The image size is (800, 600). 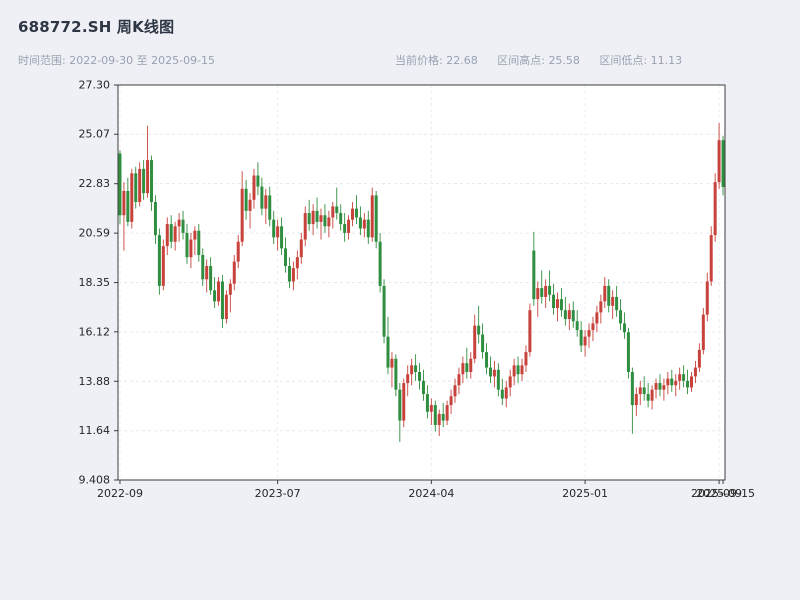 I want to click on y-tick-label: 13.88, so click(x=95, y=381).